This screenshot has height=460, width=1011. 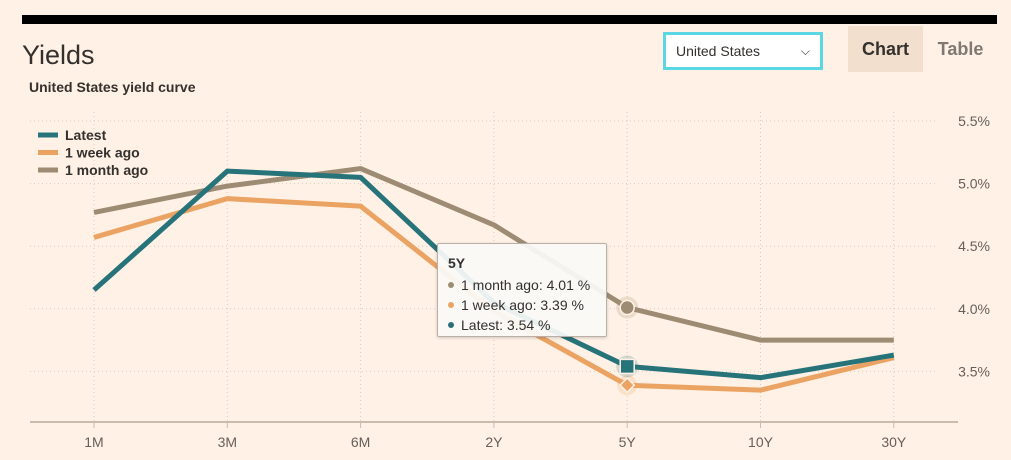 I want to click on y-tick-label: 5.0%, so click(x=974, y=184).